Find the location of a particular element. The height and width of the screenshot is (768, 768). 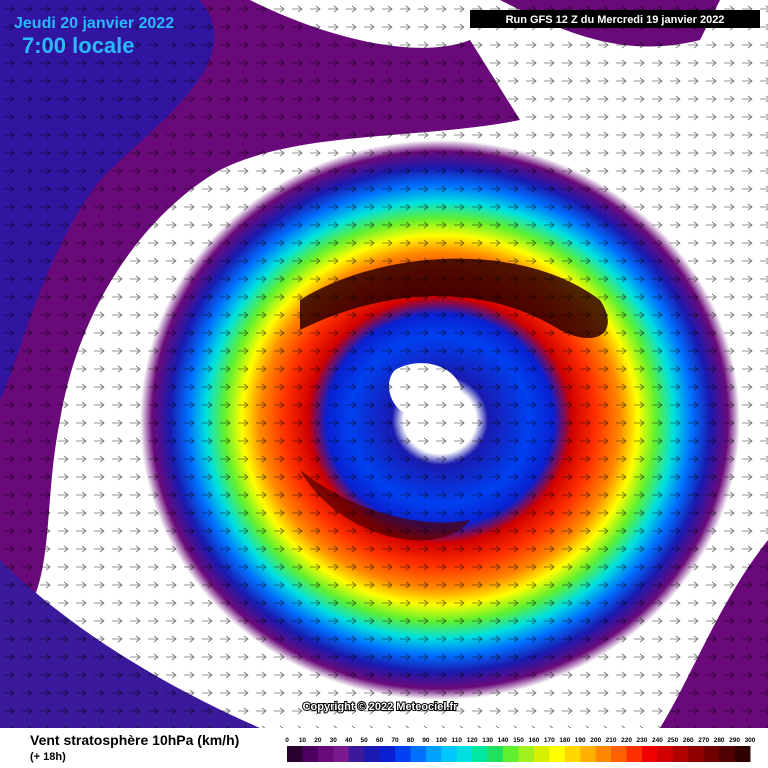

scale-label: 30 is located at coordinates (334, 740).